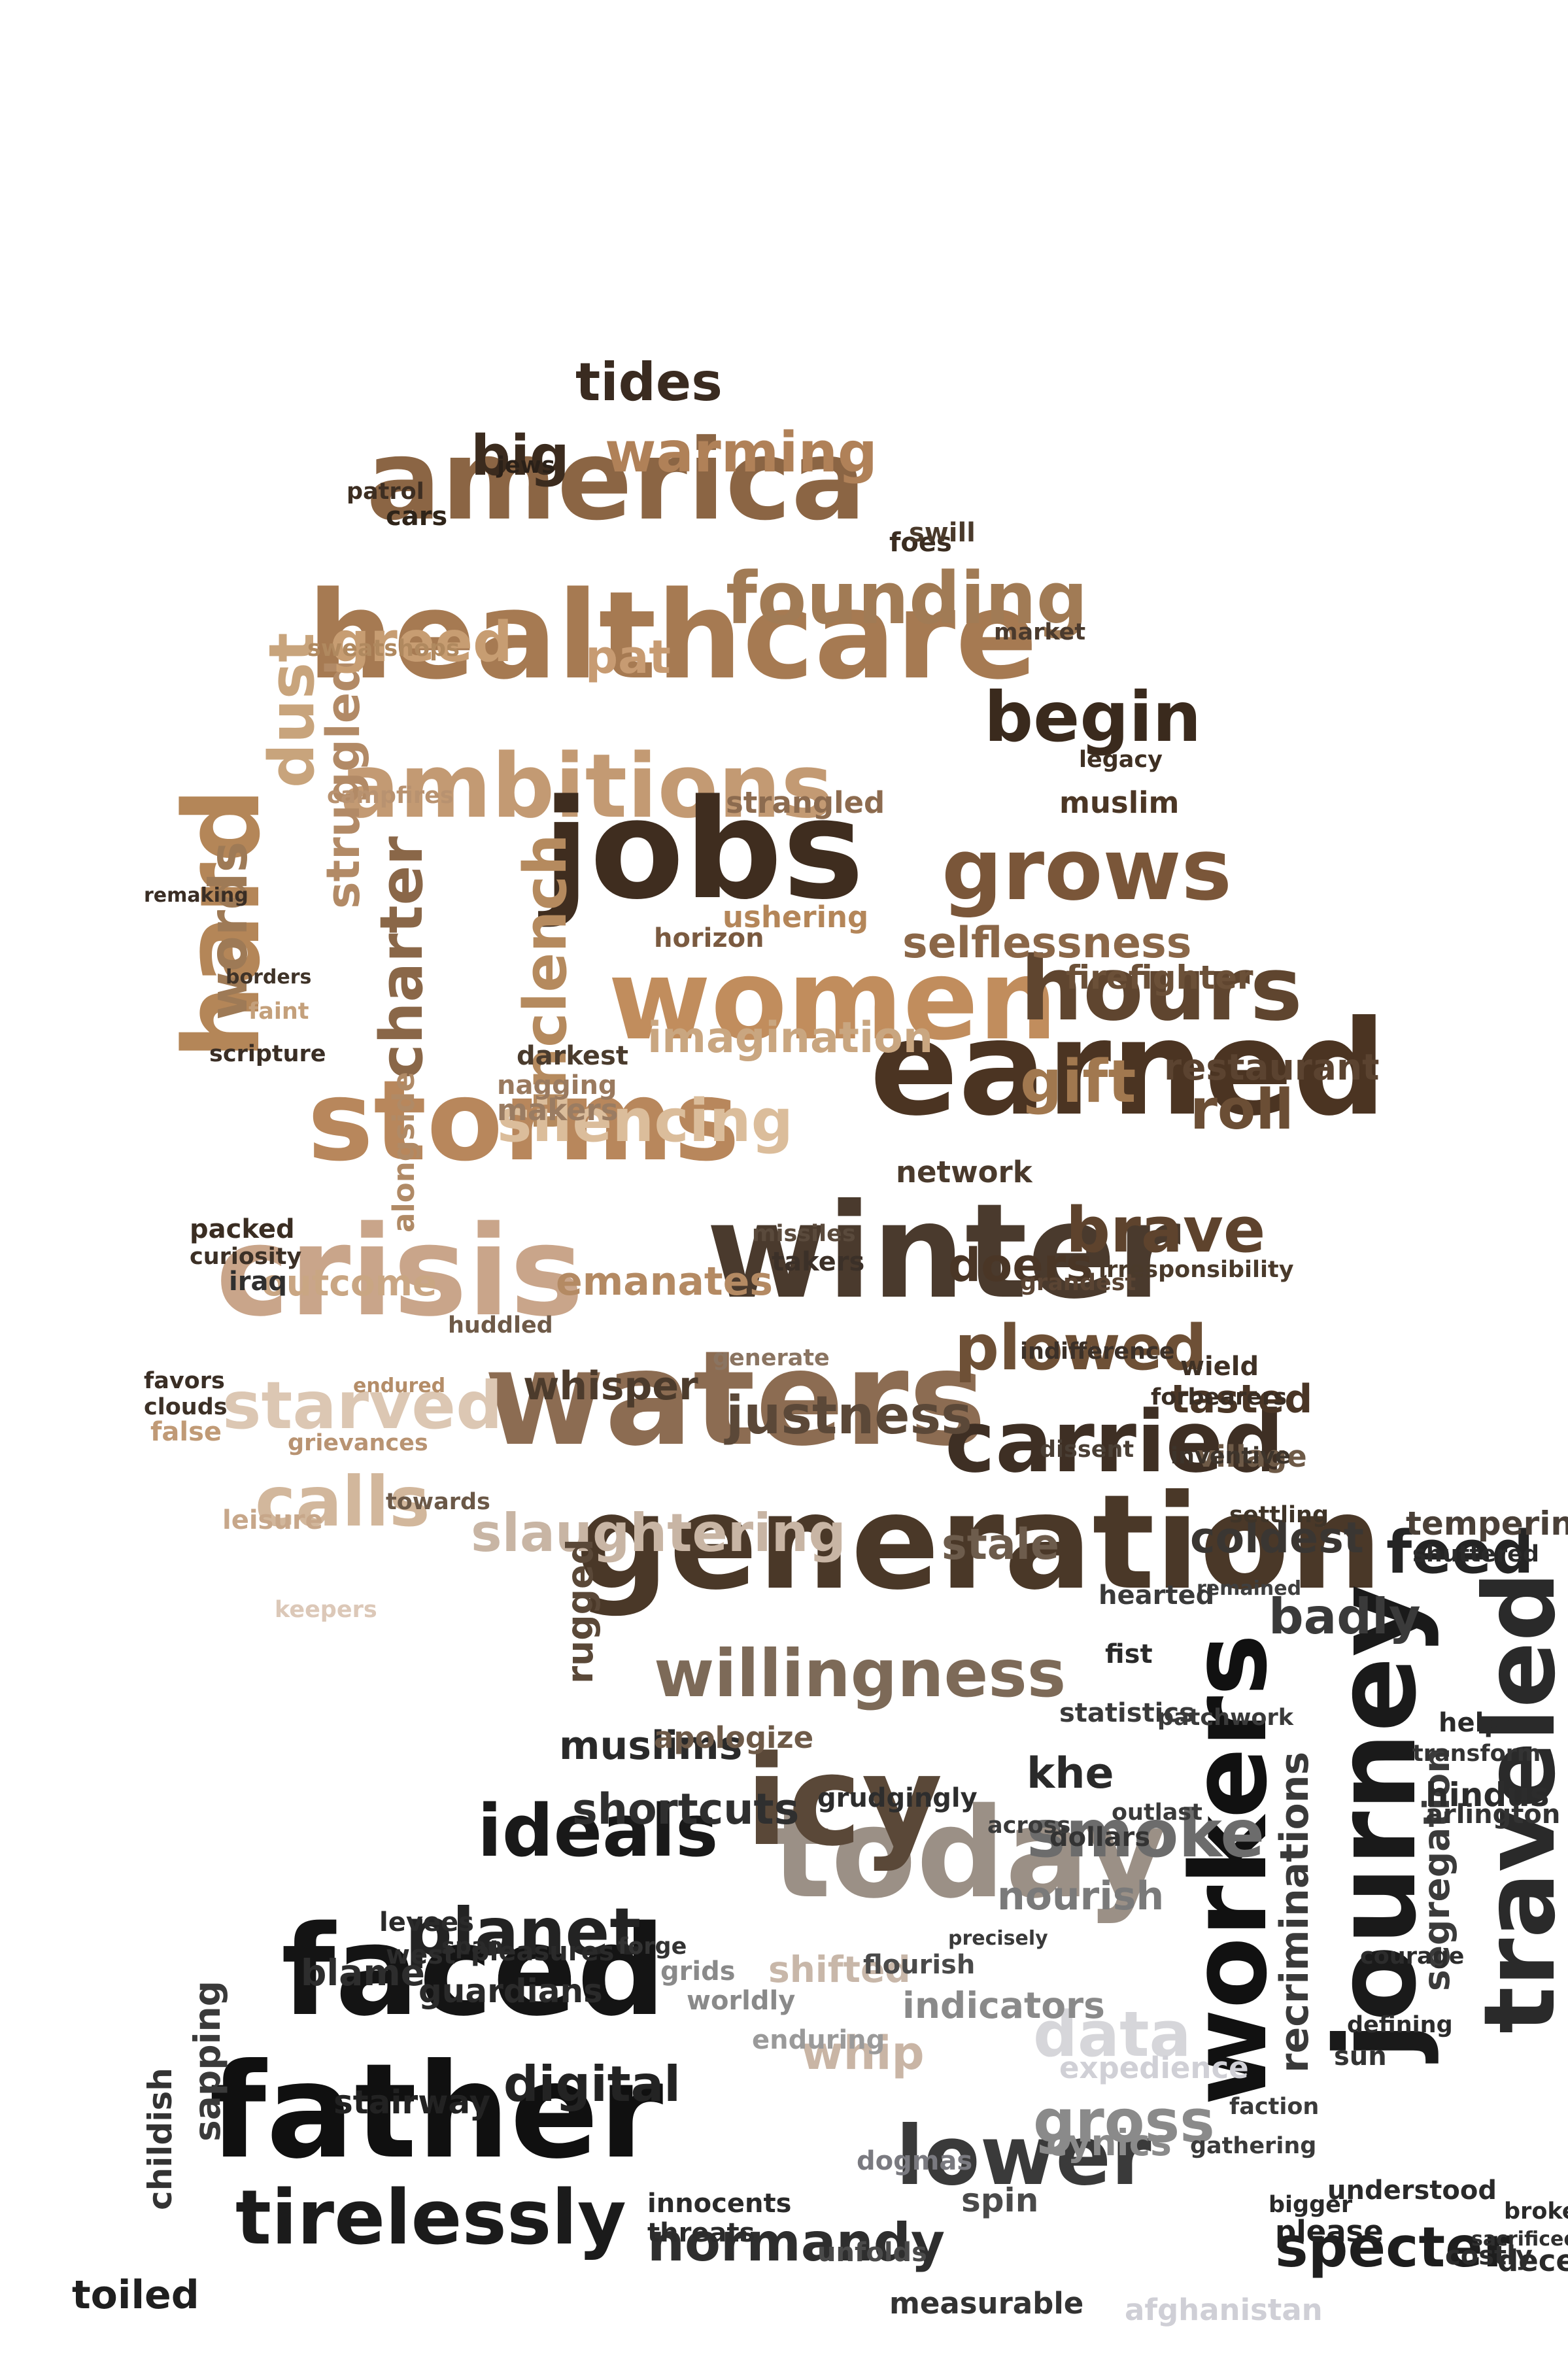 The image size is (1568, 2354). I want to click on cloud-word: cars, so click(417, 517).